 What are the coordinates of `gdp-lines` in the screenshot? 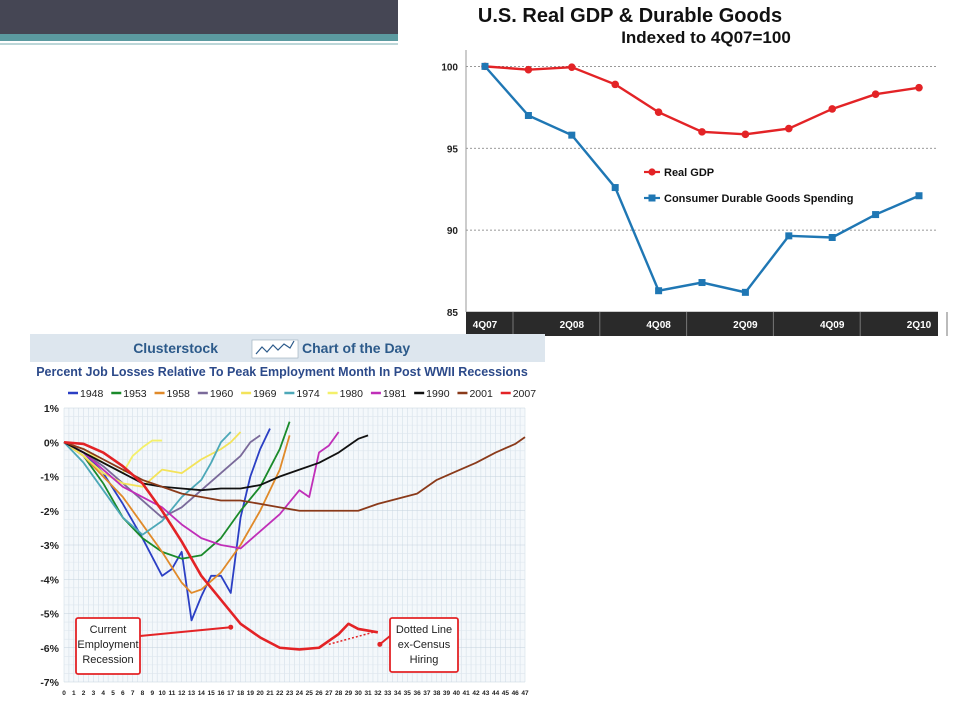 It's located at (702, 179).